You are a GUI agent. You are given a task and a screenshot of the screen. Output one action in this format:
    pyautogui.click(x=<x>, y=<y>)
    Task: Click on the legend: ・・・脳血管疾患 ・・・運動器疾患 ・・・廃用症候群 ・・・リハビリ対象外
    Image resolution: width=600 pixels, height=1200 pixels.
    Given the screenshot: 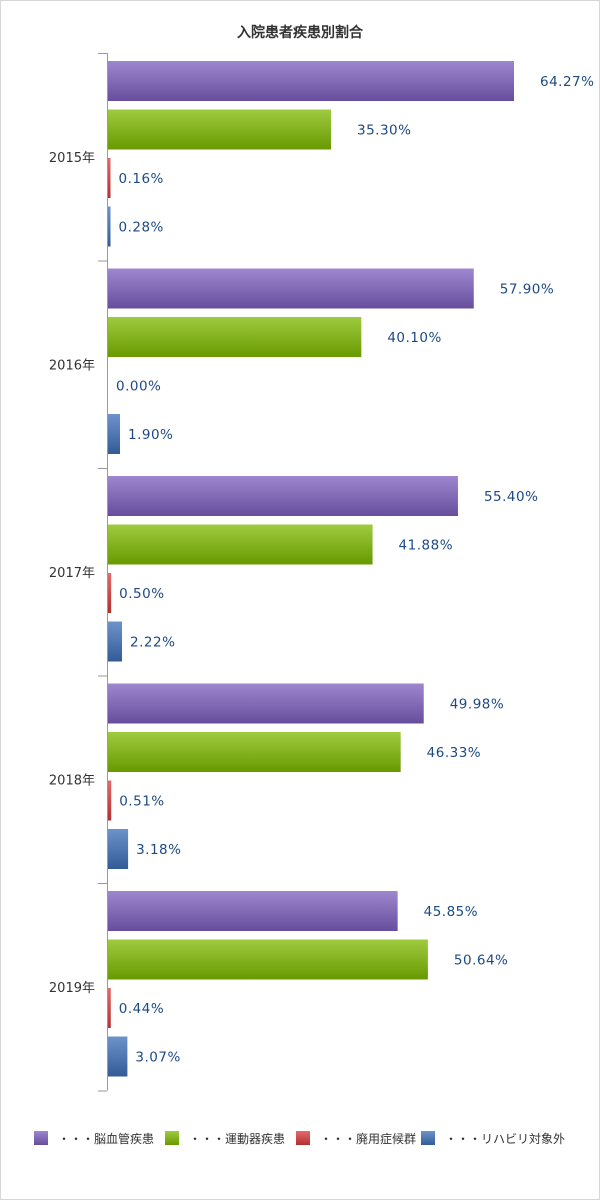 What is the action you would take?
    pyautogui.click(x=299, y=1138)
    